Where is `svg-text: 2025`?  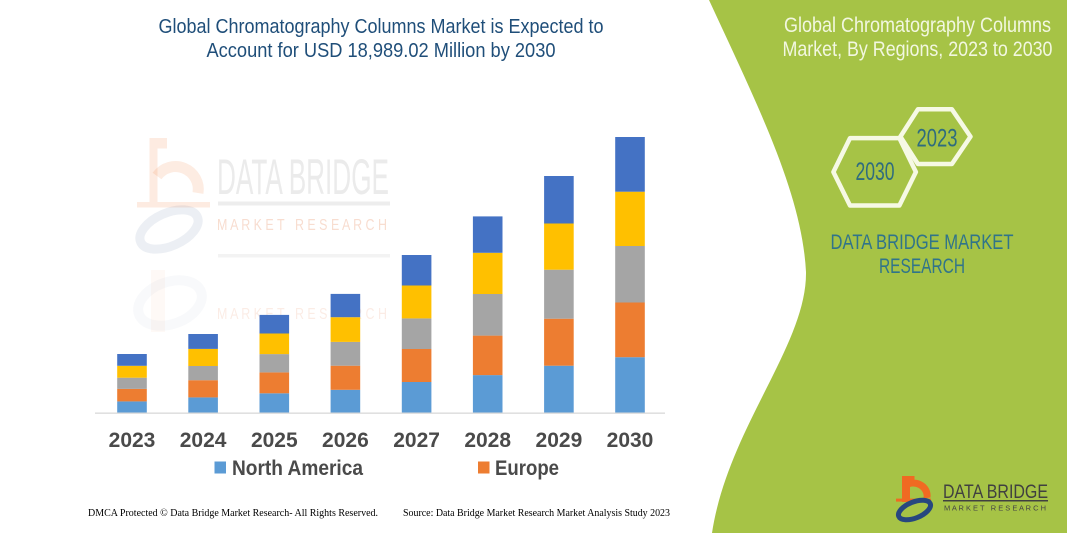 svg-text: 2025 is located at coordinates (274, 440).